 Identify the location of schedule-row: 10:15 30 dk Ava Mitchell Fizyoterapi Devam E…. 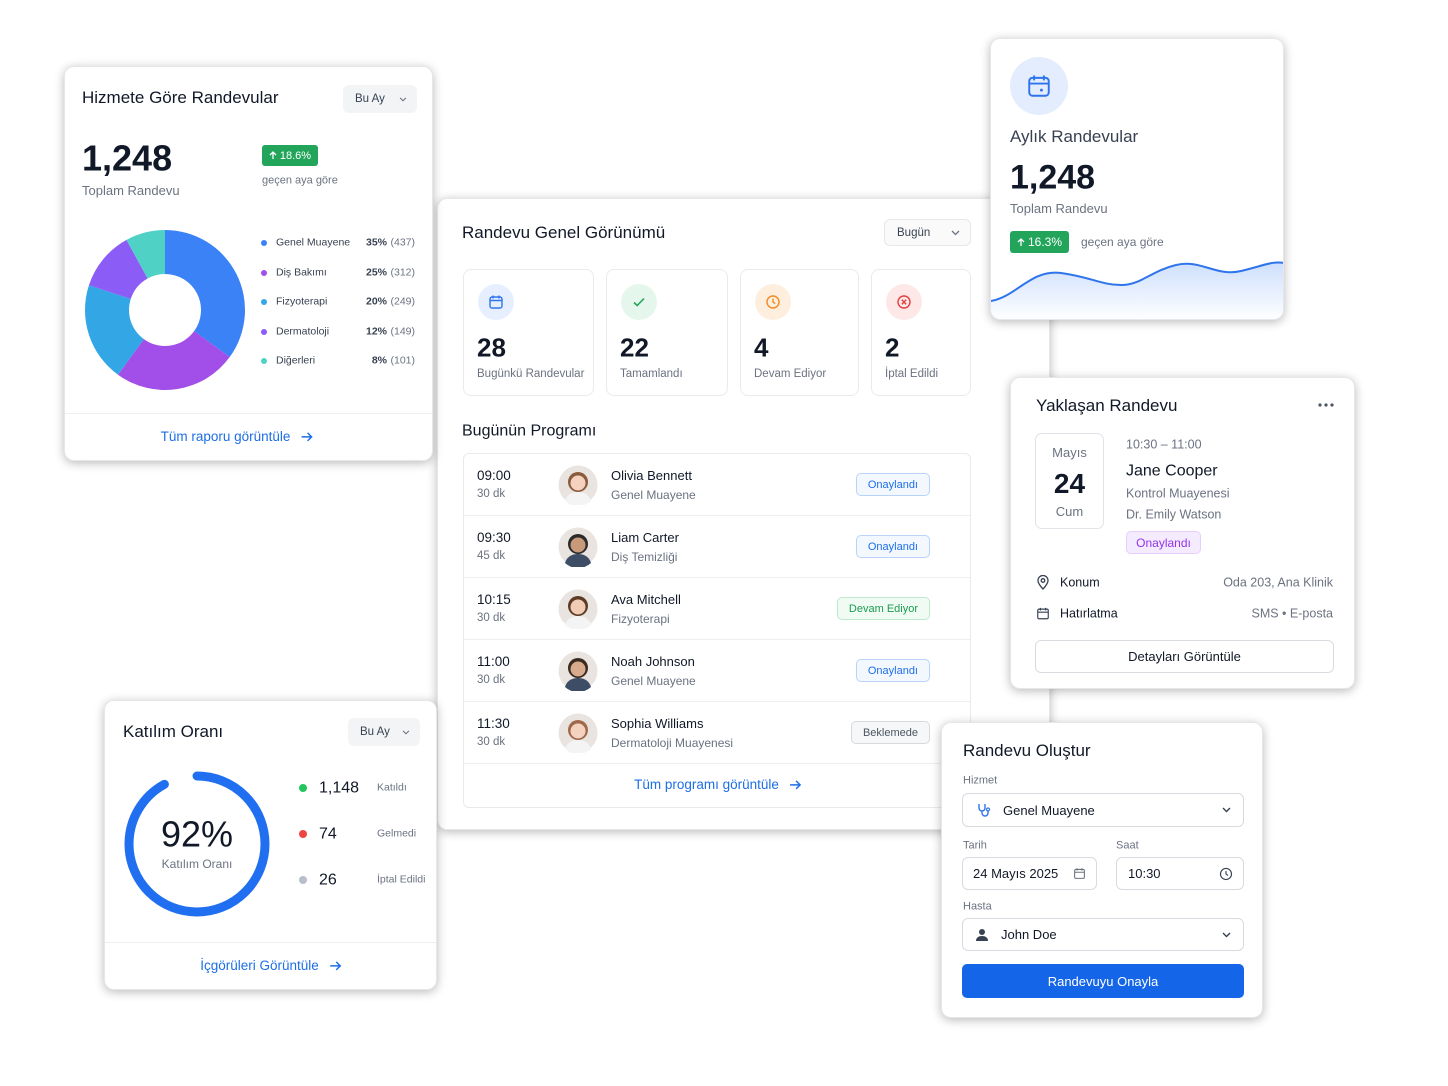
(717, 609).